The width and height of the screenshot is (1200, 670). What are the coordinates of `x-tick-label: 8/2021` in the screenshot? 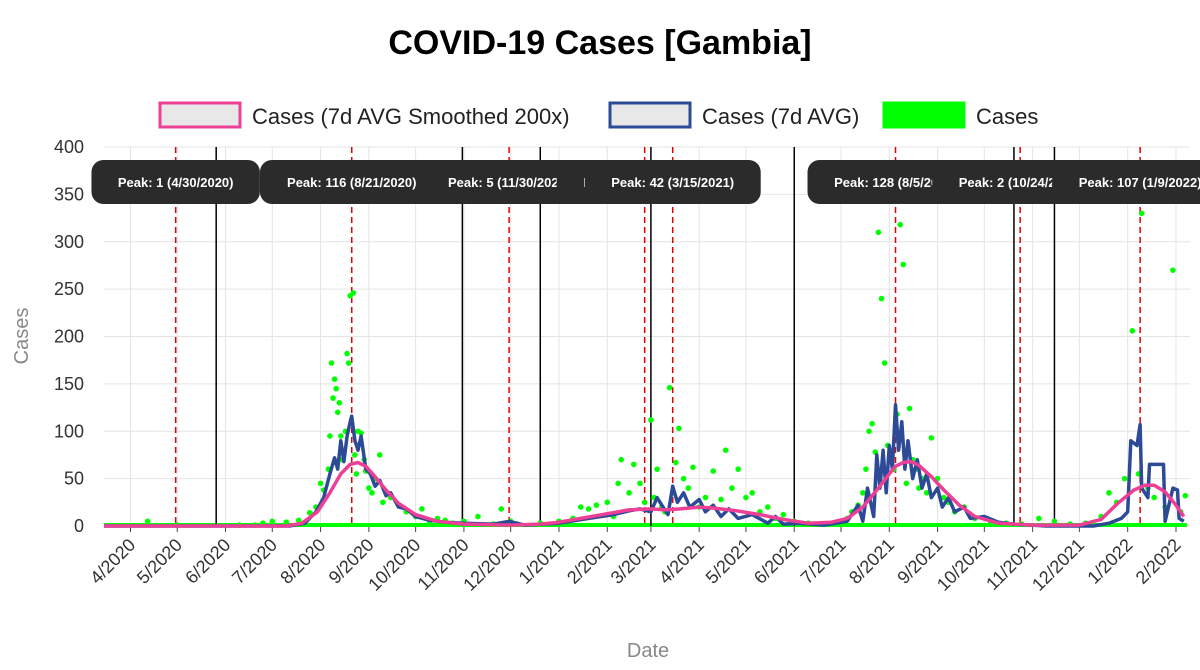 It's located at (871, 561).